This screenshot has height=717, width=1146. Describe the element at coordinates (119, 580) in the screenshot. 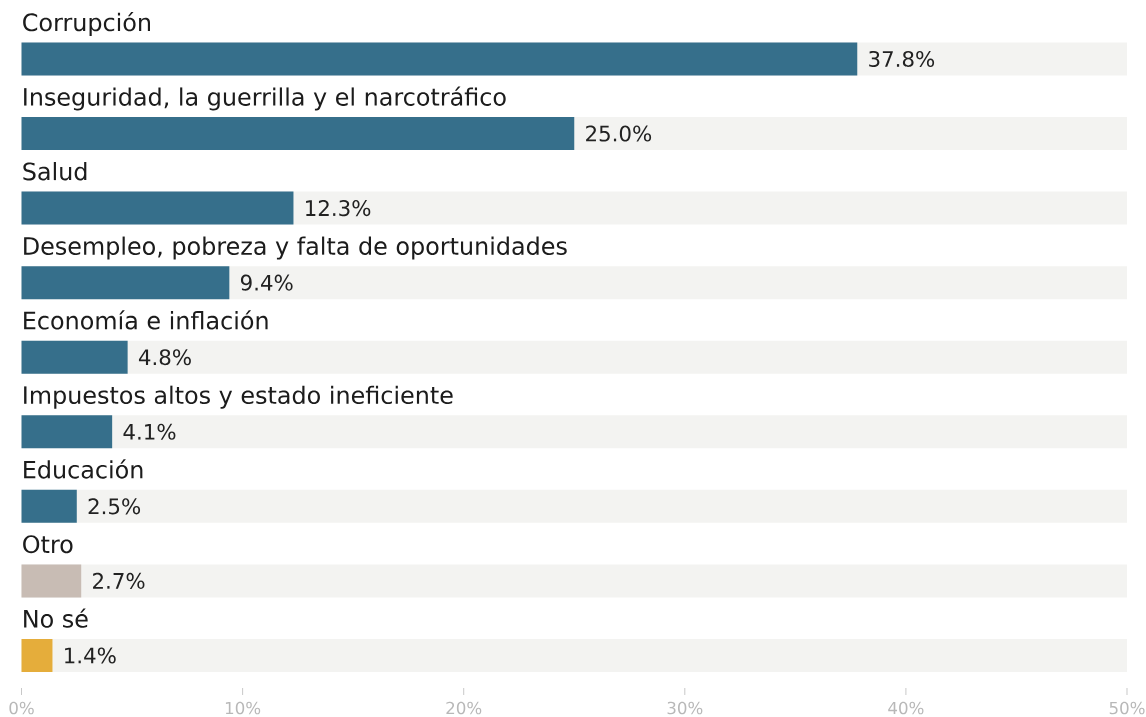

I see `data-label: 2.7%` at that location.